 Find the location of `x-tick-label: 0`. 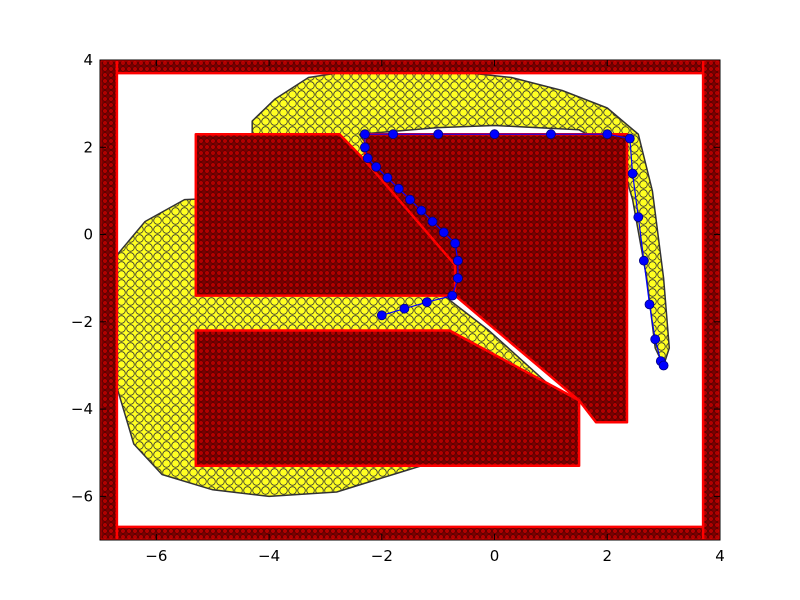

x-tick-label: 0 is located at coordinates (495, 556).